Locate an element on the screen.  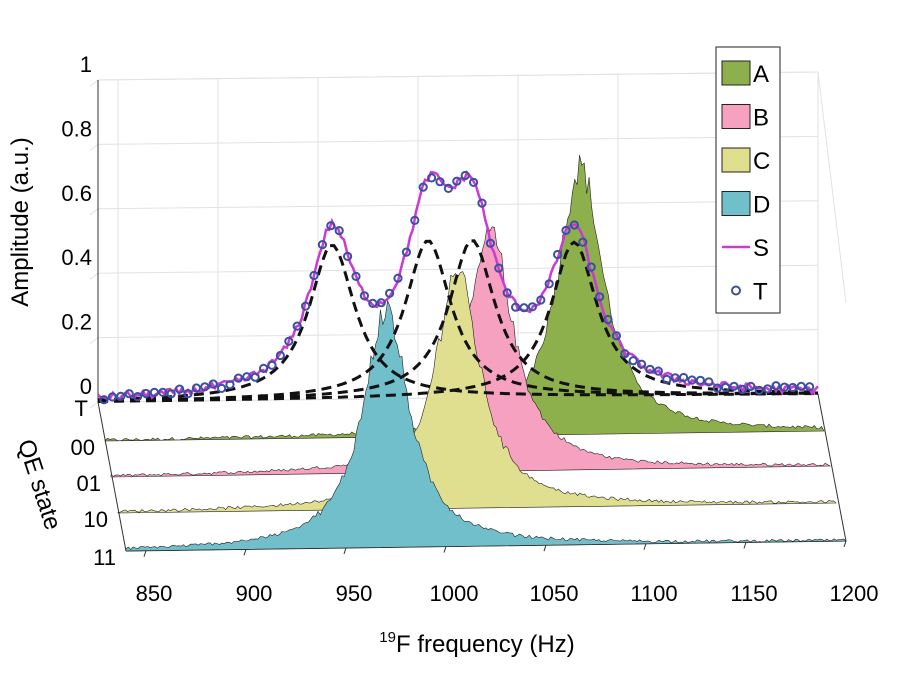
legend-label-A: A is located at coordinates (761, 74).